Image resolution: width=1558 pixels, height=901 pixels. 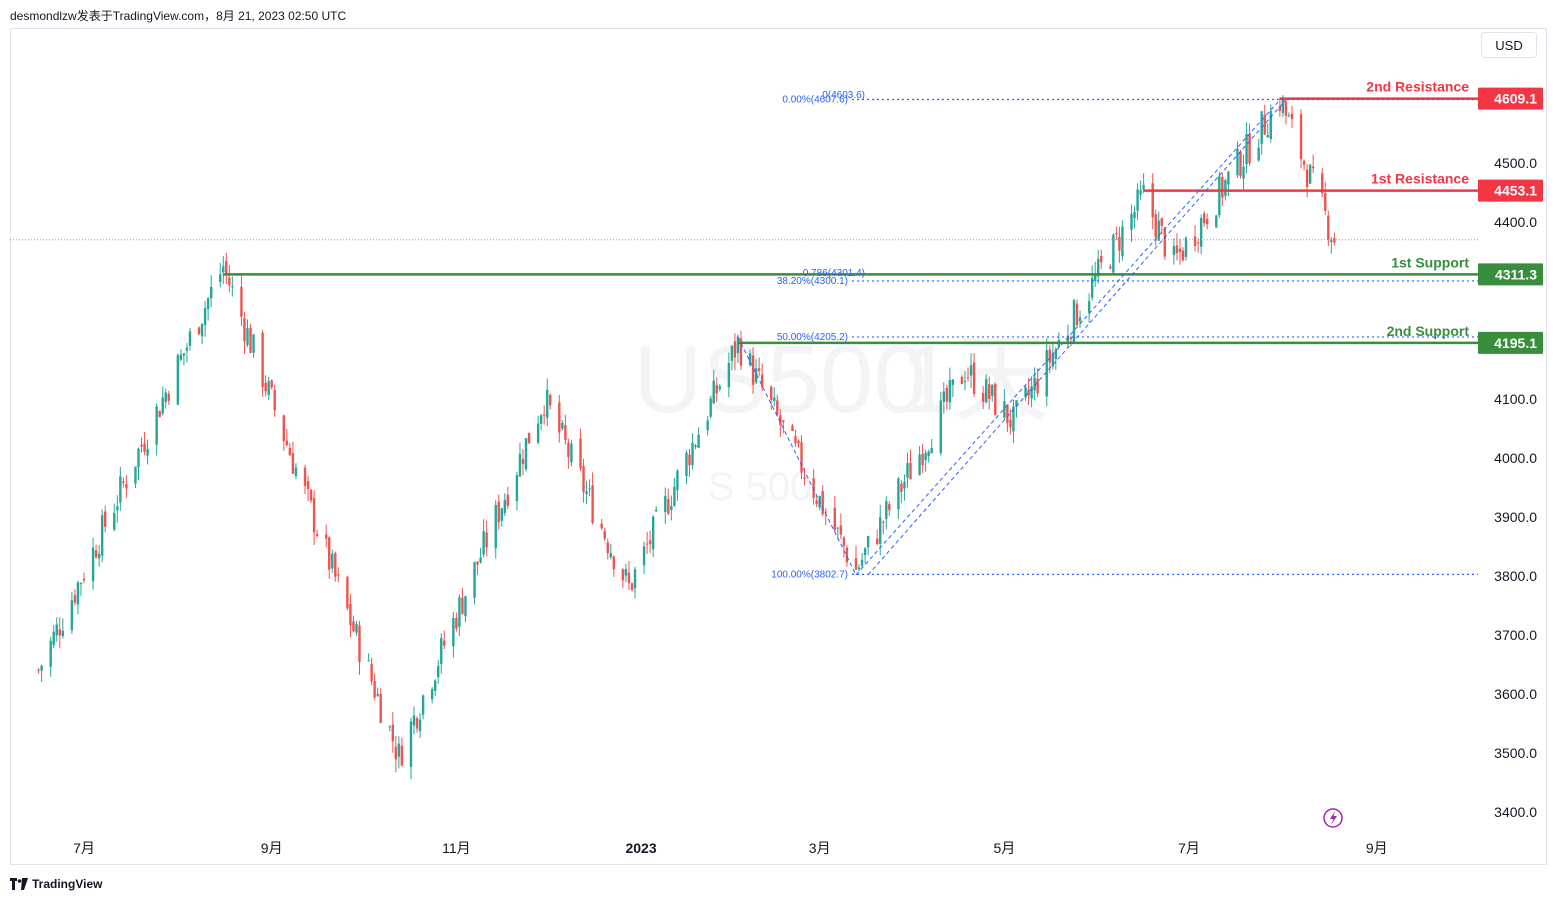 I want to click on fib-extension-label: 0(4603.6), so click(x=843, y=95).